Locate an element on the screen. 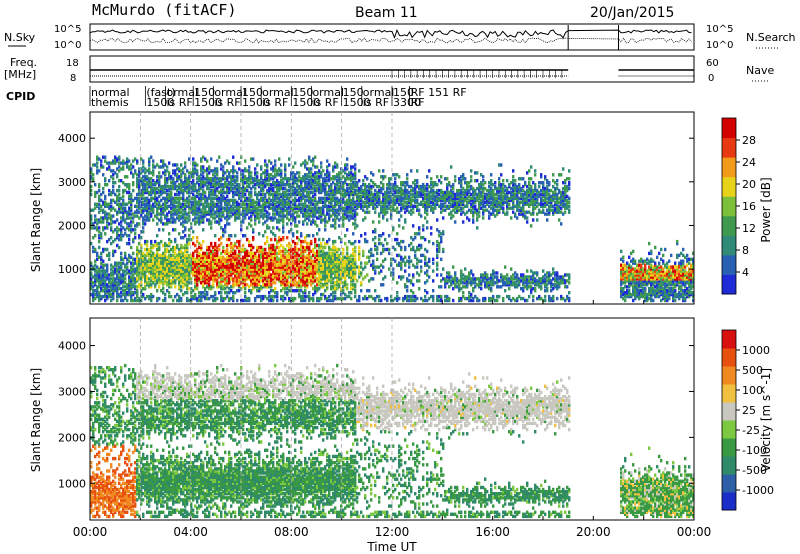  cpid-entry-line2: is RF is located at coordinates (376, 102).